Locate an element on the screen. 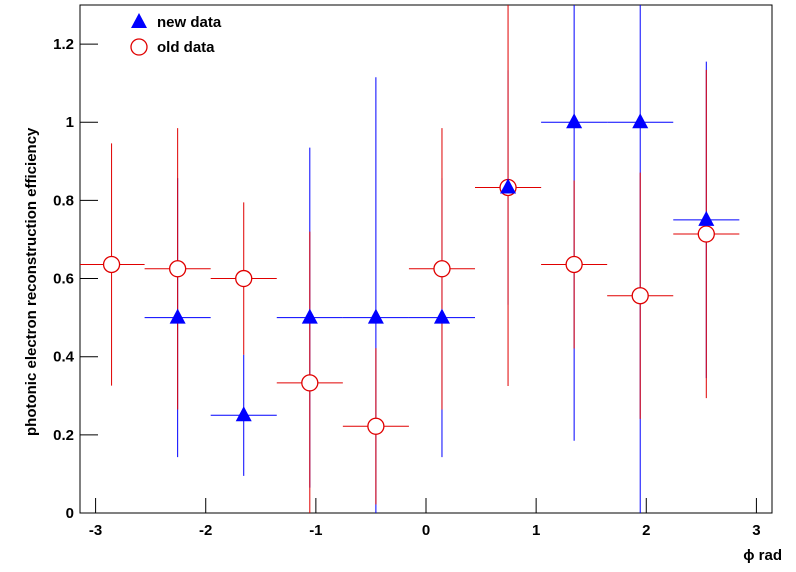 The width and height of the screenshot is (796, 572). y-tick-label: 0 is located at coordinates (70, 513).